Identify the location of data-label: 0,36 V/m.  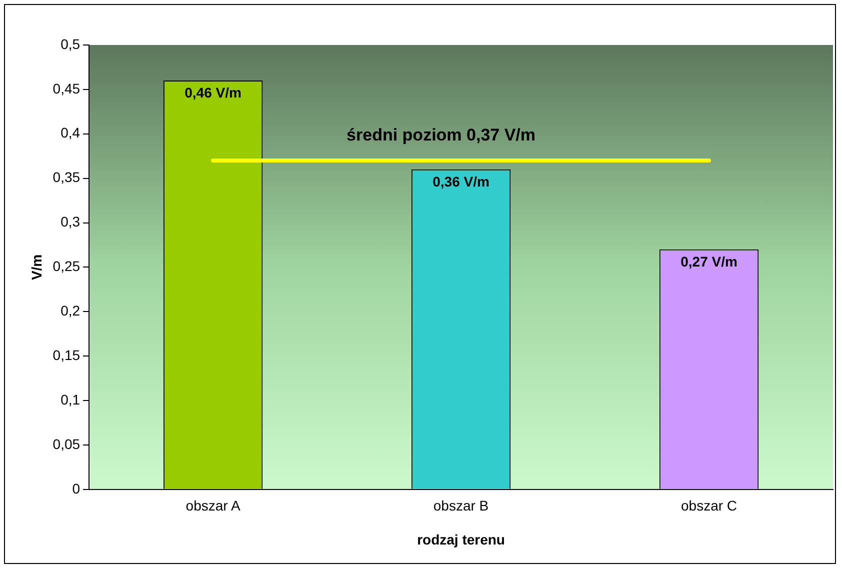
(461, 181).